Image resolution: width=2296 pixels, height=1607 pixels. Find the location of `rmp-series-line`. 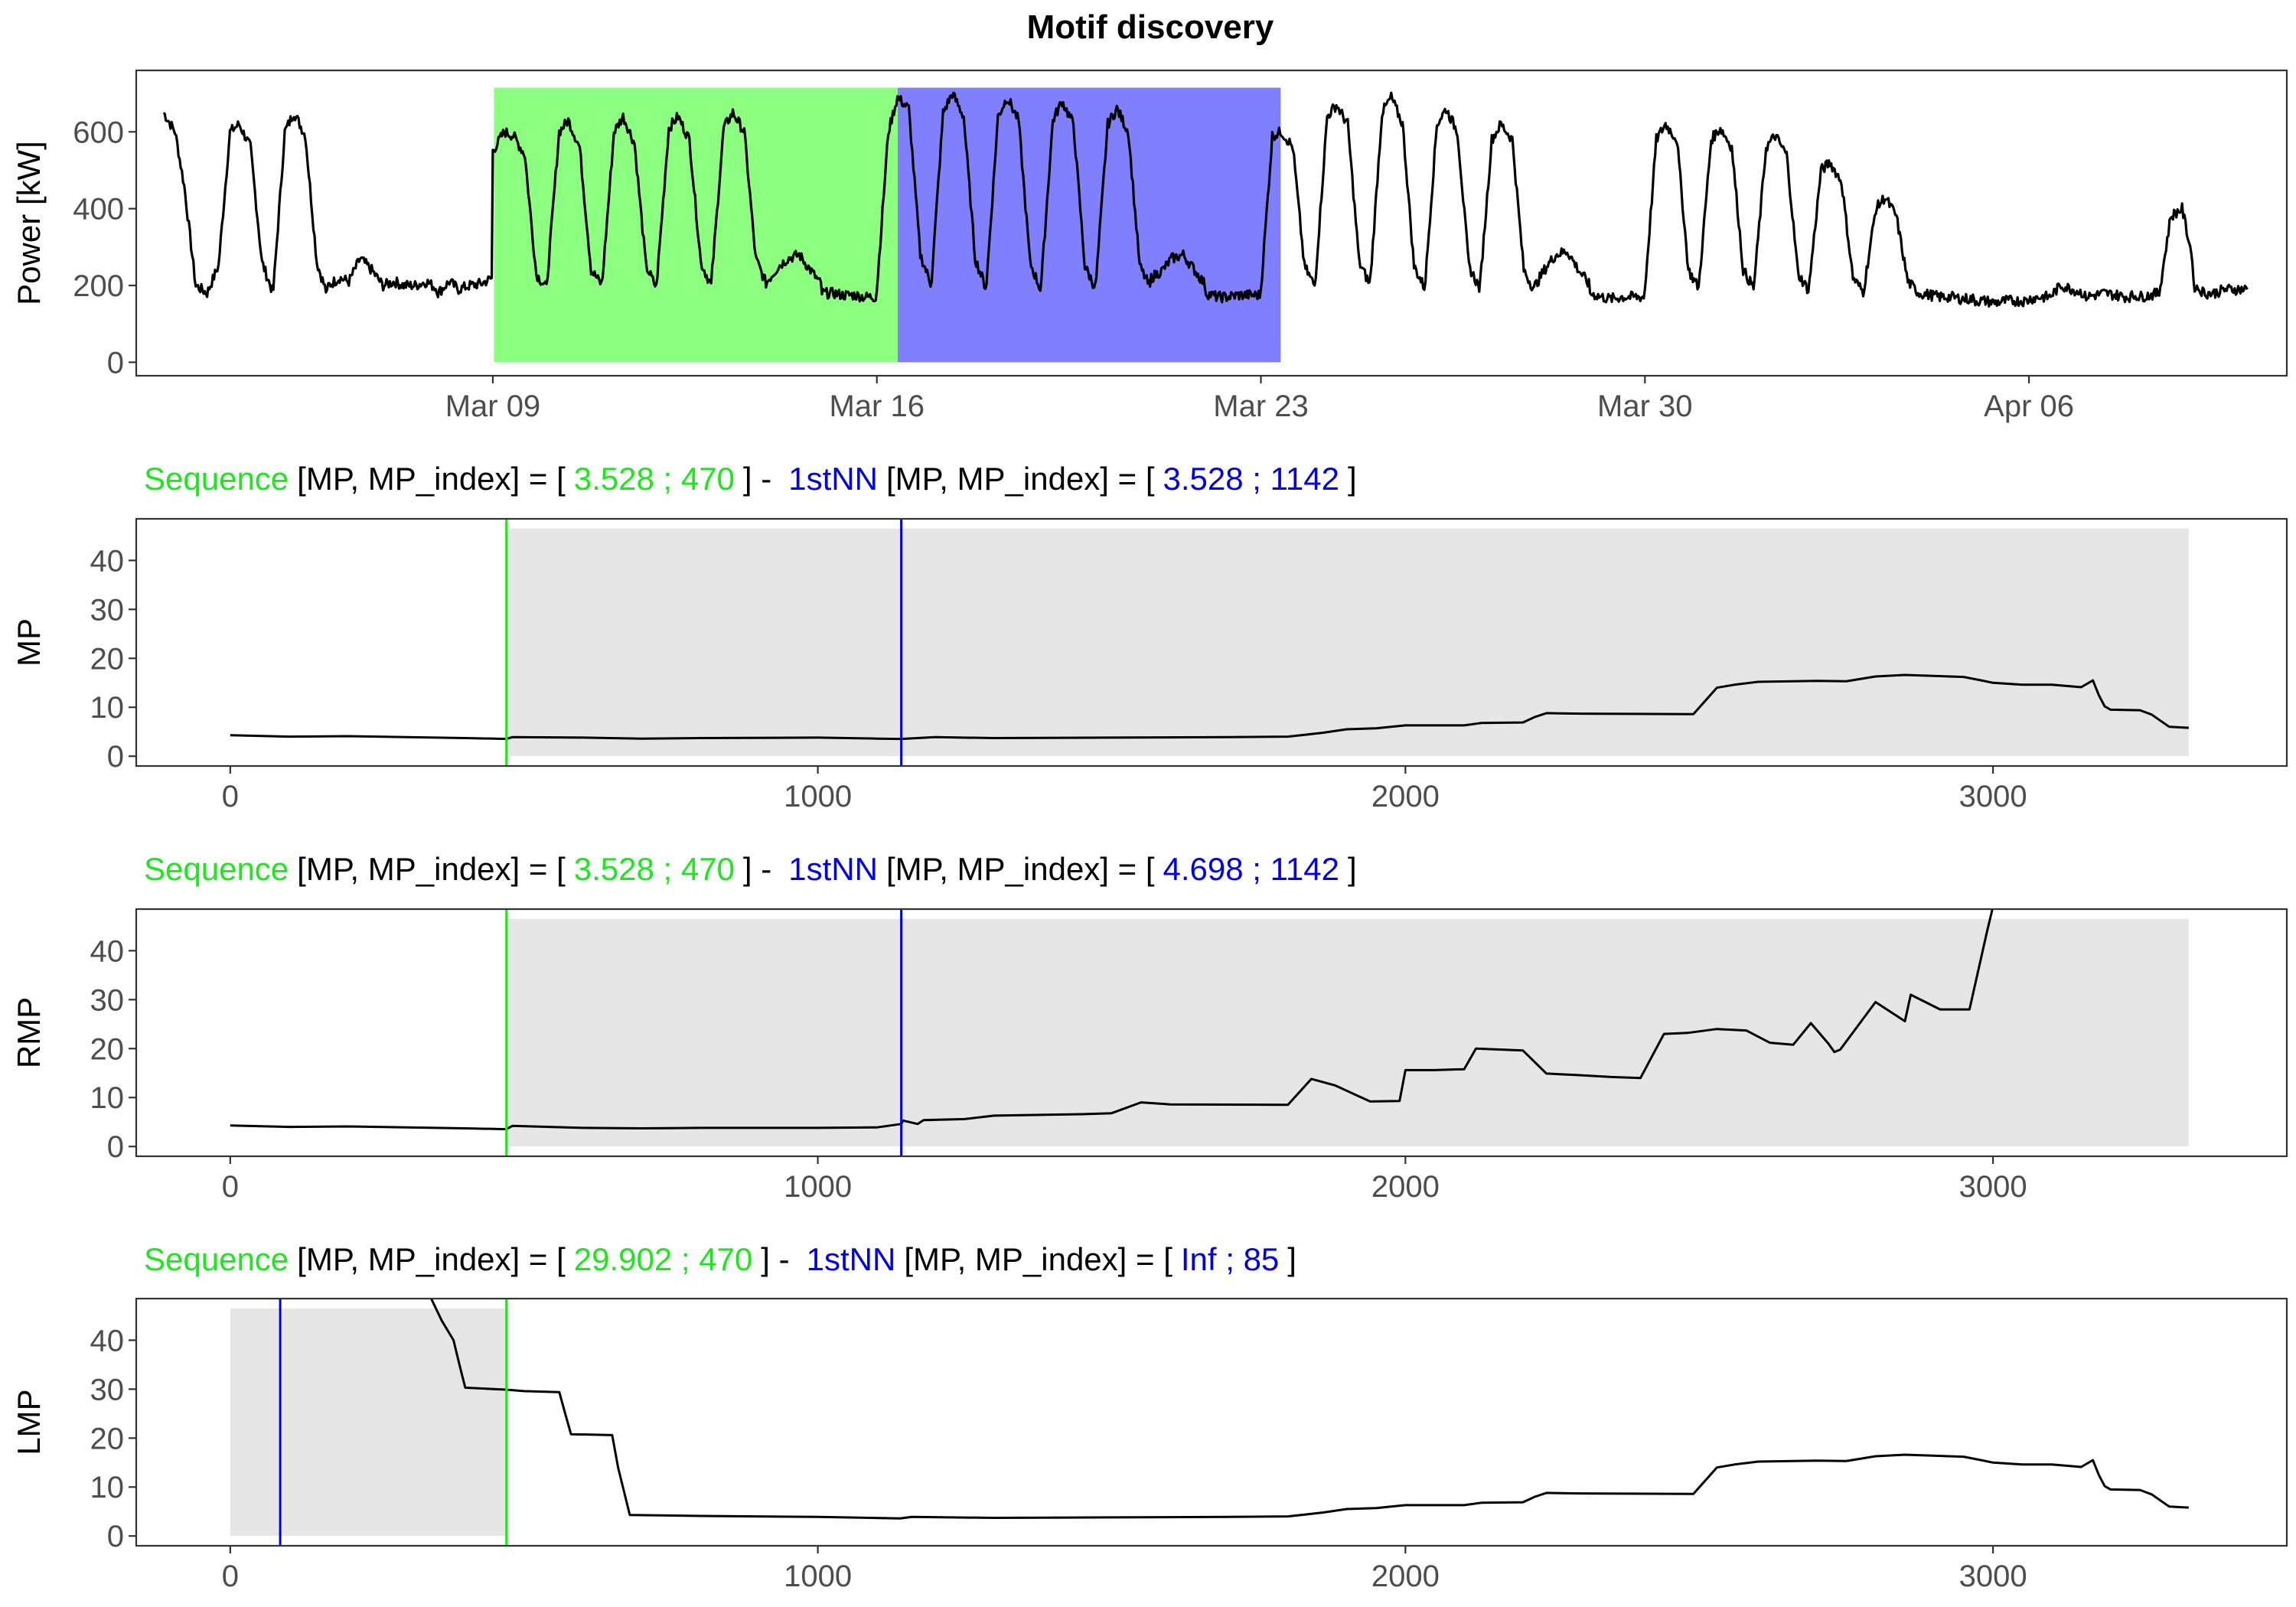

rmp-series-line is located at coordinates (1112, 1020).